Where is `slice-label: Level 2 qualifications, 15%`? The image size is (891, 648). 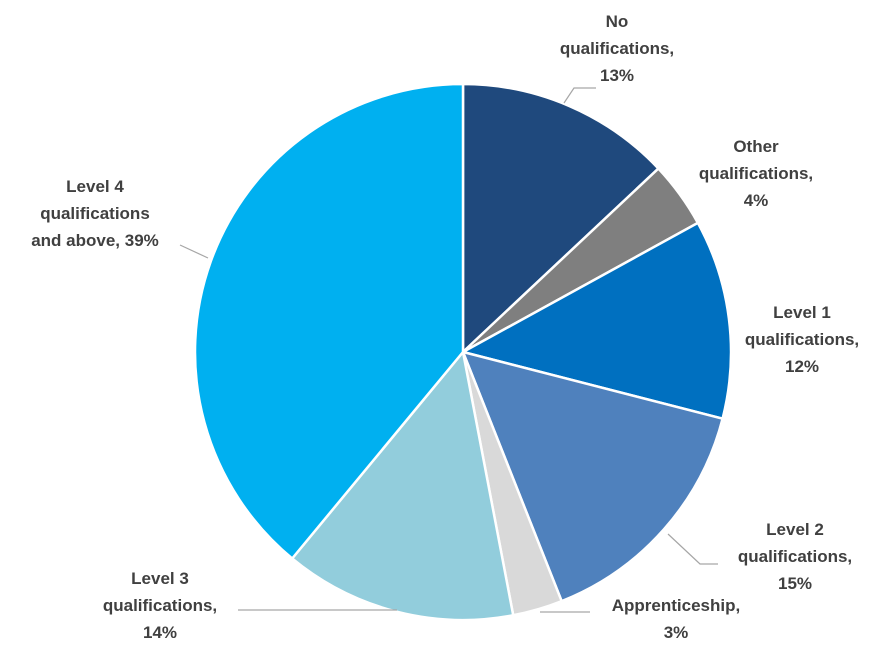 slice-label: Level 2 qualifications, 15% is located at coordinates (795, 556).